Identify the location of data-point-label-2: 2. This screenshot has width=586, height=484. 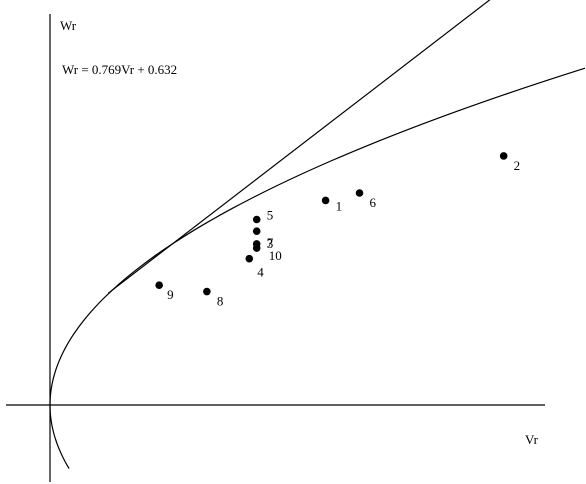
(517, 165).